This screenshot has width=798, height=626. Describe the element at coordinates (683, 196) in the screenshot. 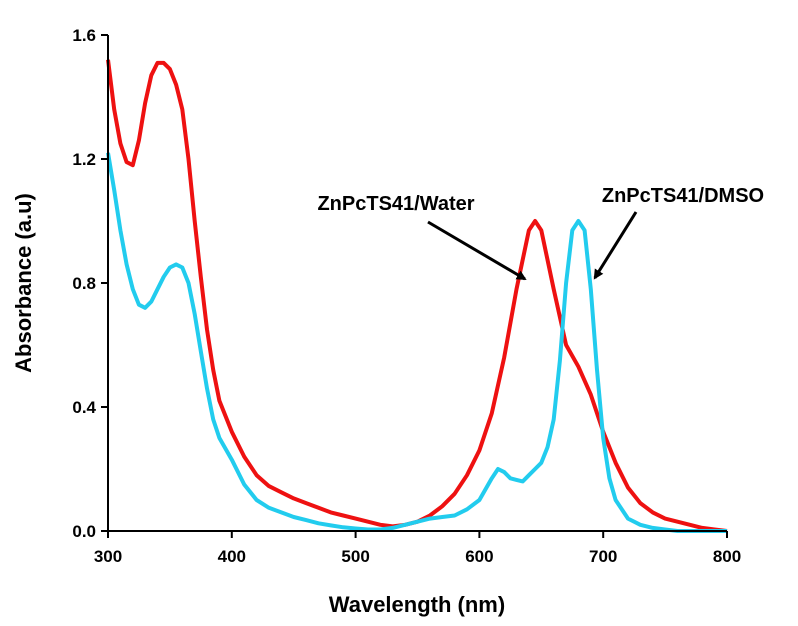

I see `annotation-dmso-label: ZnPcTS41/DMSO` at that location.